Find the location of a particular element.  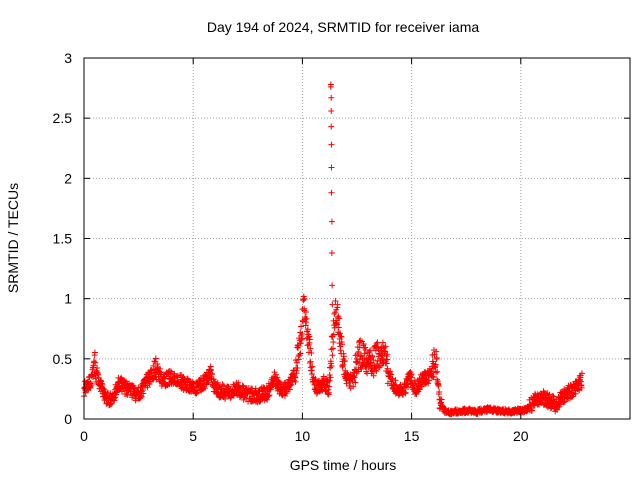

y-tick-label: 2.5 is located at coordinates (63, 118).